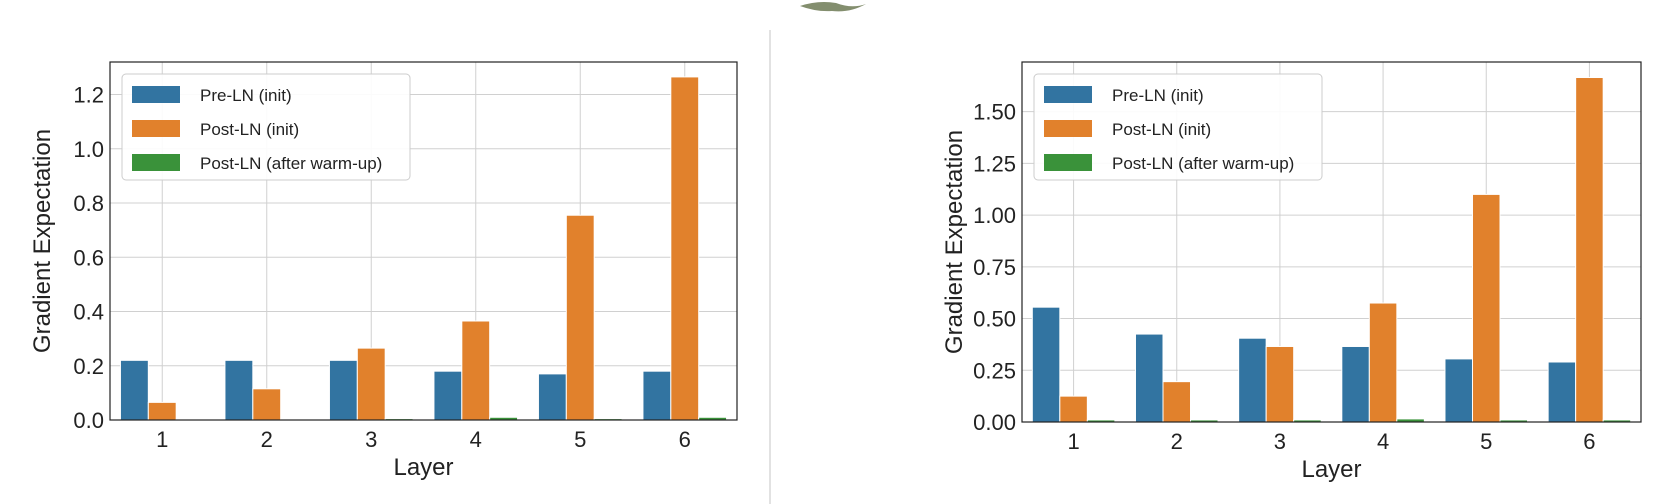  What do you see at coordinates (88, 203) in the screenshot?
I see `y-tick-label: 0.8` at bounding box center [88, 203].